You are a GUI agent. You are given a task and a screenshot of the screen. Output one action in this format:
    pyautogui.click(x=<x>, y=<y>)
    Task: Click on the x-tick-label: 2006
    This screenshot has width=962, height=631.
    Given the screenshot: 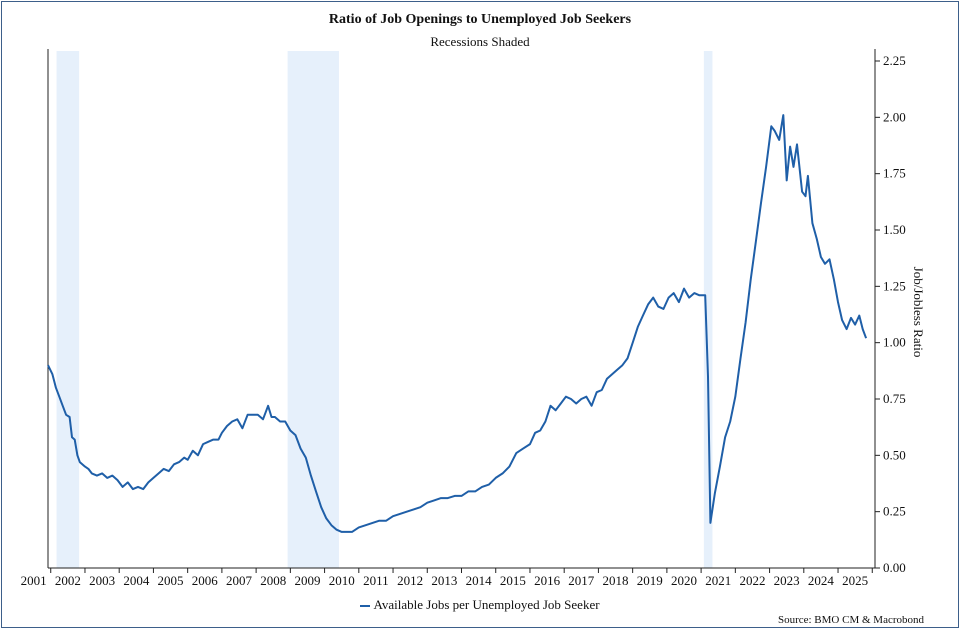 What is the action you would take?
    pyautogui.click(x=205, y=580)
    